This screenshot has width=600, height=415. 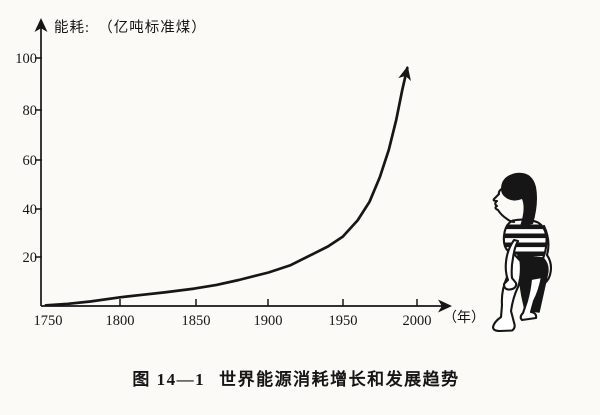 I want to click on child-arm, so click(x=511, y=264).